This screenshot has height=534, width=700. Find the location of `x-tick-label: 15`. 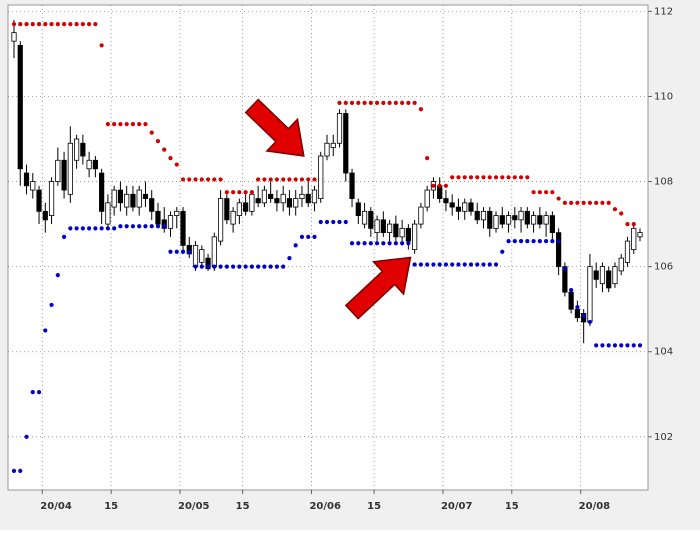

x-tick-label: 15 is located at coordinates (111, 506).